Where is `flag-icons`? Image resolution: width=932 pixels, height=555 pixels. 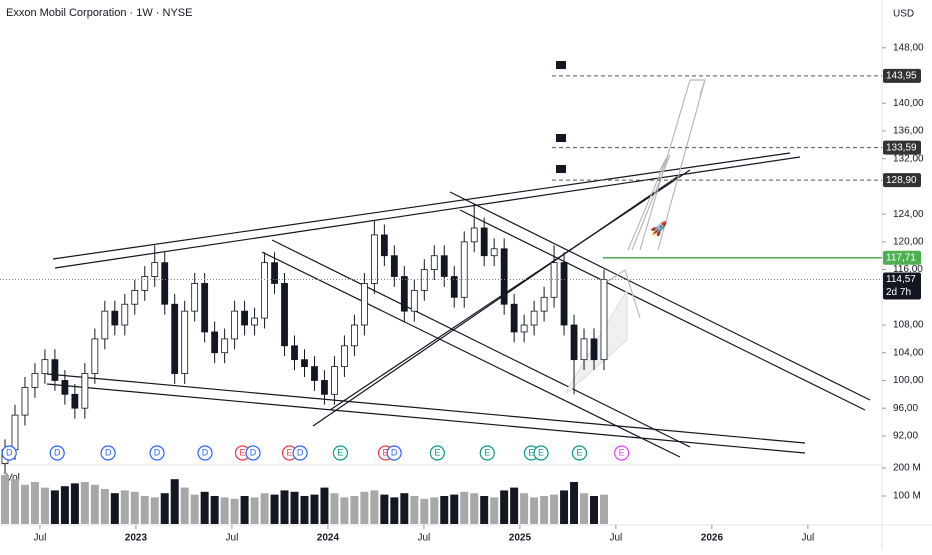
flag-icons is located at coordinates (561, 117).